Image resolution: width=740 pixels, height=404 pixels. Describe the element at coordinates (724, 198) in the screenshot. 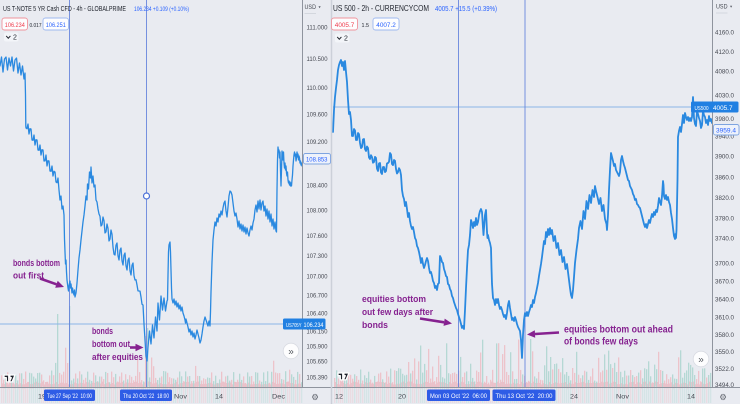

I see `svg-text: 3820.0` at that location.